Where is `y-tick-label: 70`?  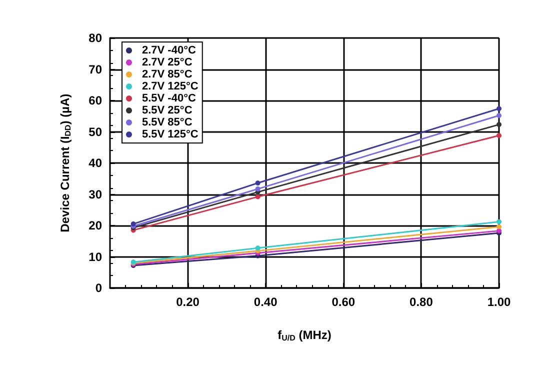
y-tick-label: 70 is located at coordinates (95, 69).